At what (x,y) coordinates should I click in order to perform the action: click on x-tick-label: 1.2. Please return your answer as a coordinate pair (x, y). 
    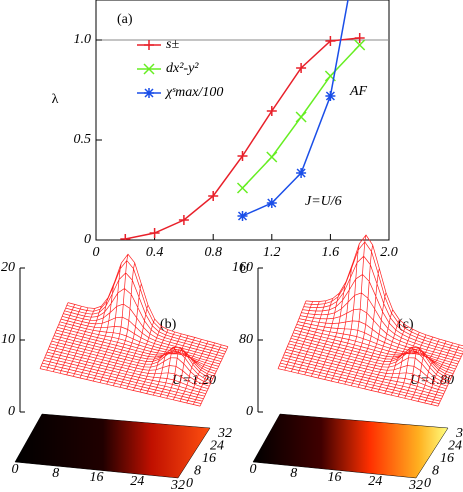
    Looking at the image, I should click on (272, 252).